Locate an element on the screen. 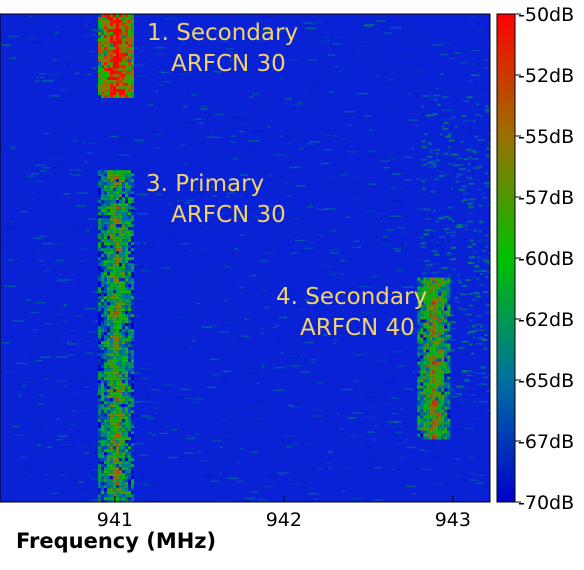  signal-annotation-arfcn: ARFCN 30 is located at coordinates (228, 64).